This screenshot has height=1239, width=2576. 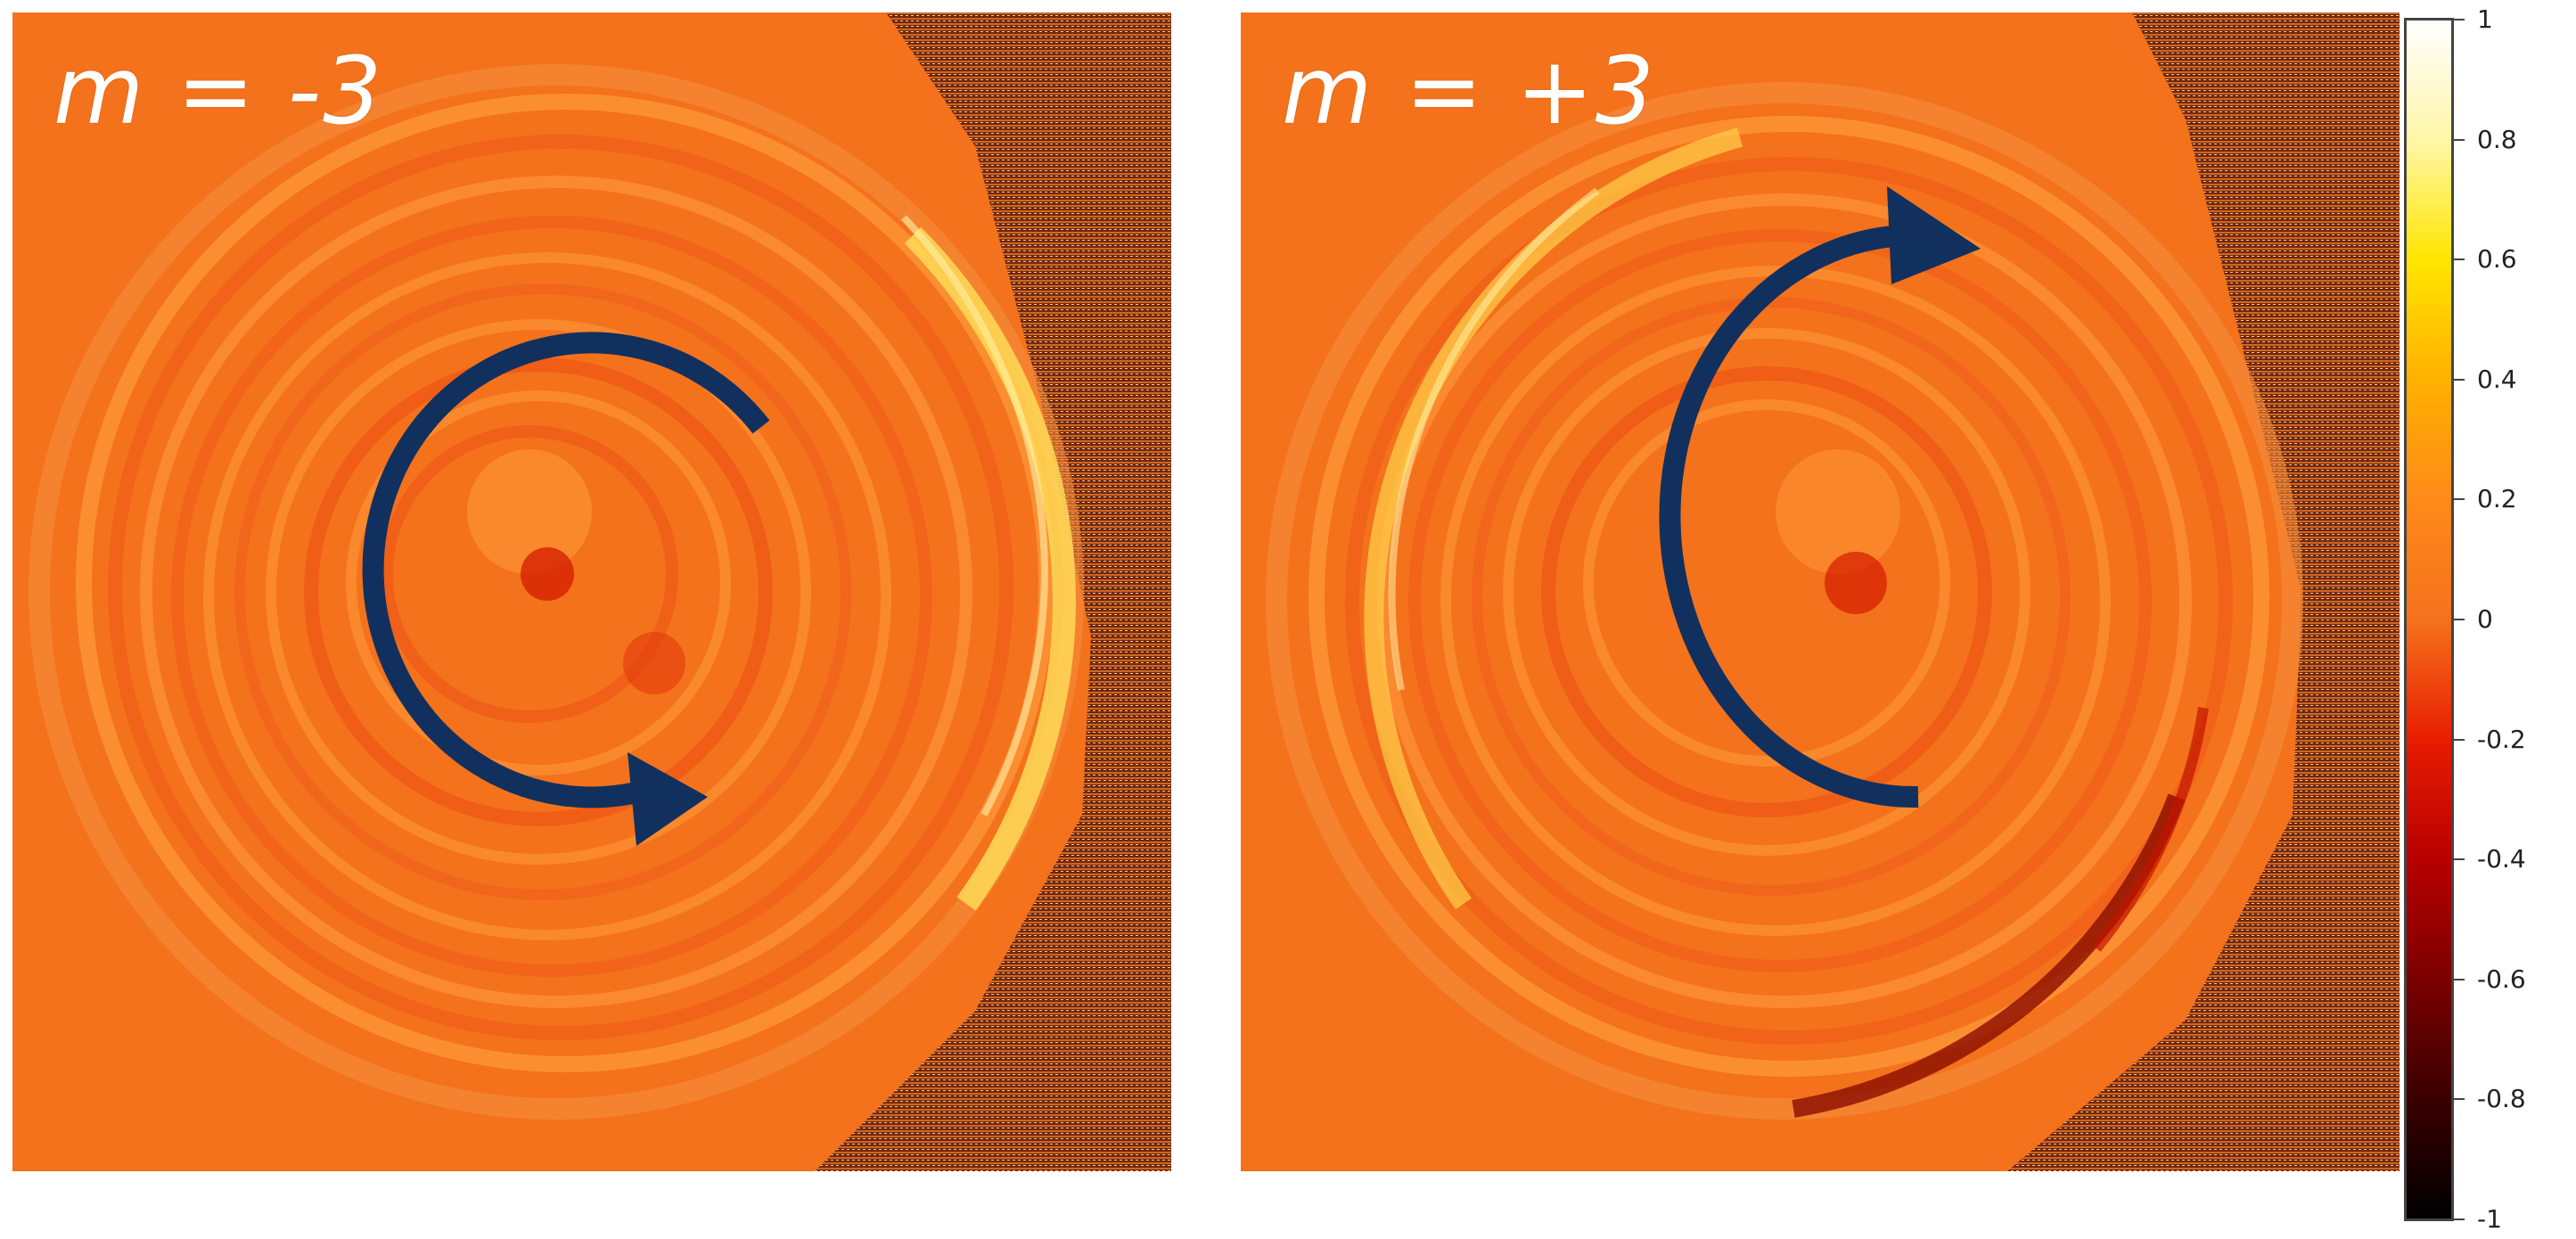 What do you see at coordinates (218, 91) in the screenshot?
I see `mode-label-left: m = -3` at bounding box center [218, 91].